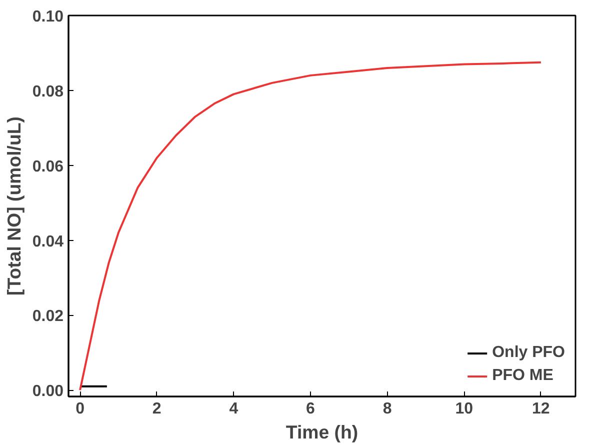 The height and width of the screenshot is (447, 605). What do you see at coordinates (523, 376) in the screenshot?
I see `legend-label: PFO ME` at bounding box center [523, 376].